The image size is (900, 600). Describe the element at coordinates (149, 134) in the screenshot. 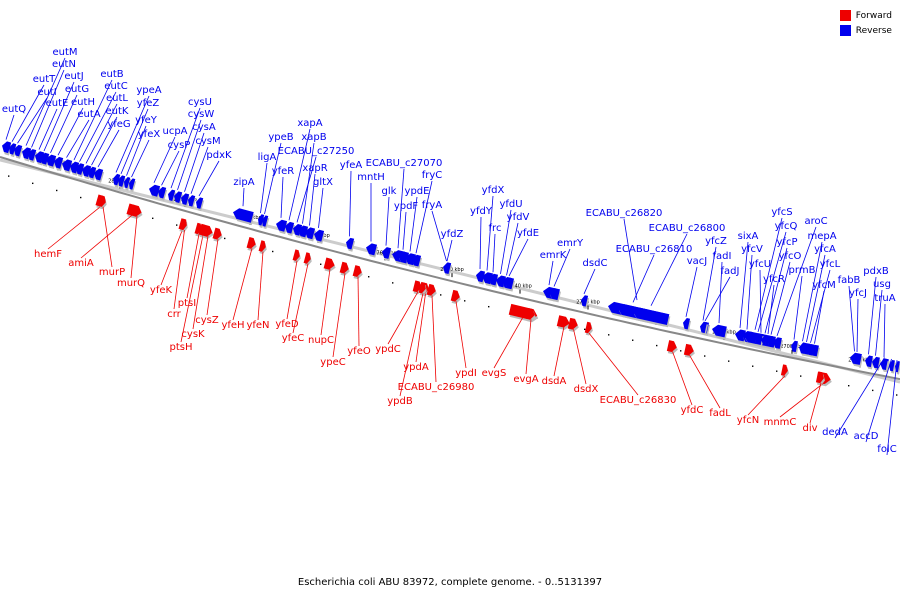

I see `gene-label: yfeX` at that location.